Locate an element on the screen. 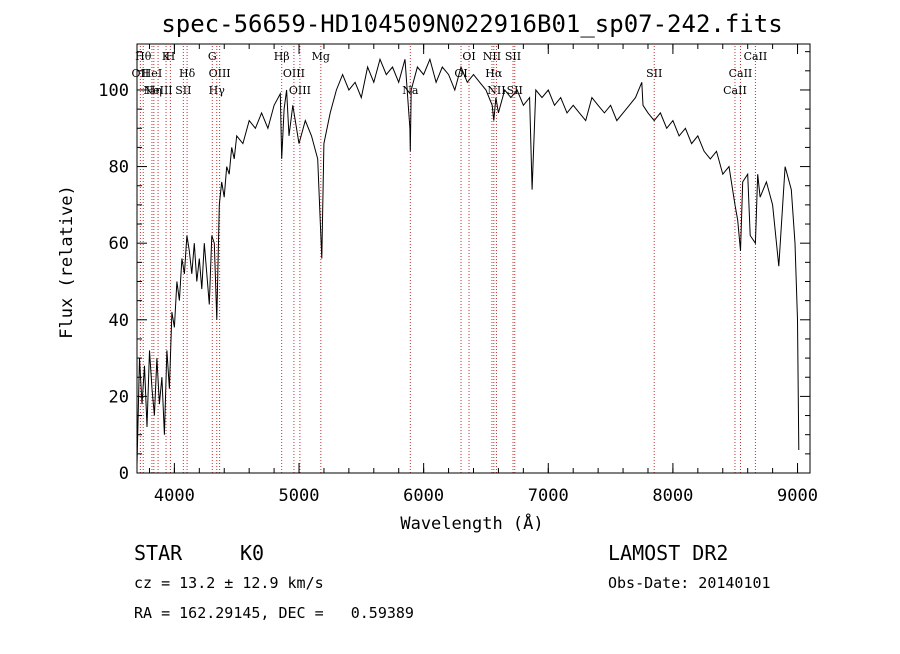 This screenshot has width=900, height=654. line-label-12: Hβ is located at coordinates (282, 56).